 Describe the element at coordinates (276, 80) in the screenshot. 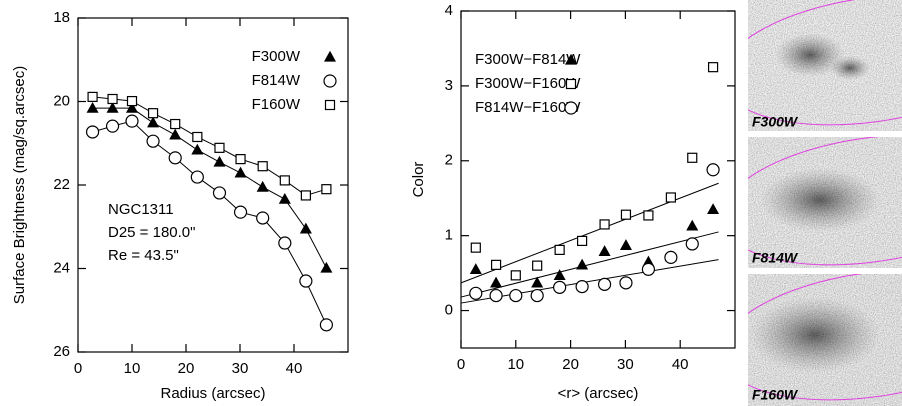

I see `legend-label: F814W` at that location.